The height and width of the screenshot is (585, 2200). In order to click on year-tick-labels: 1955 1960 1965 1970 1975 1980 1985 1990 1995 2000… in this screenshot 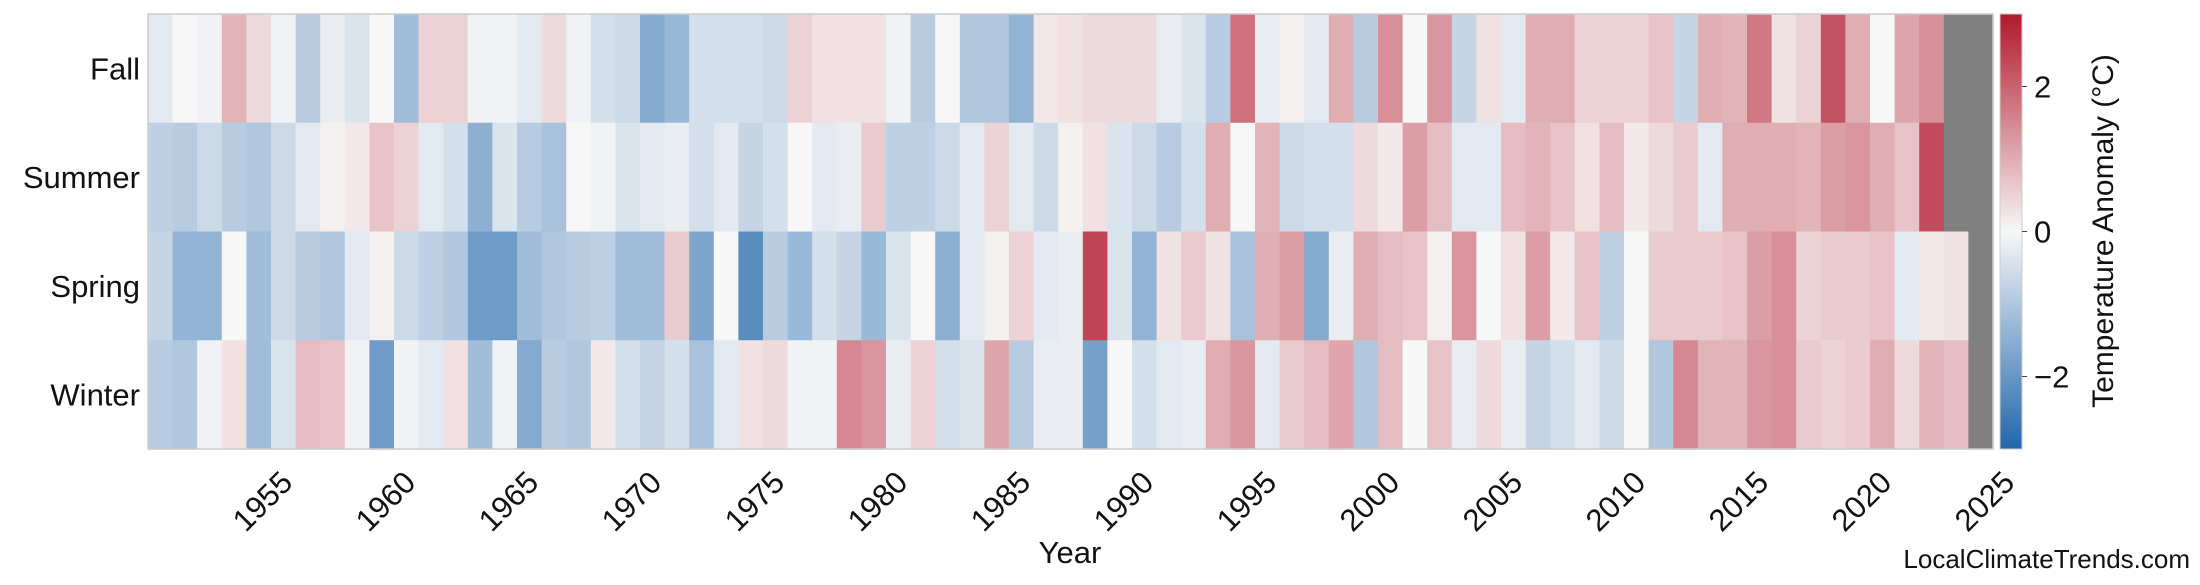, I will do `click(1124, 502)`.